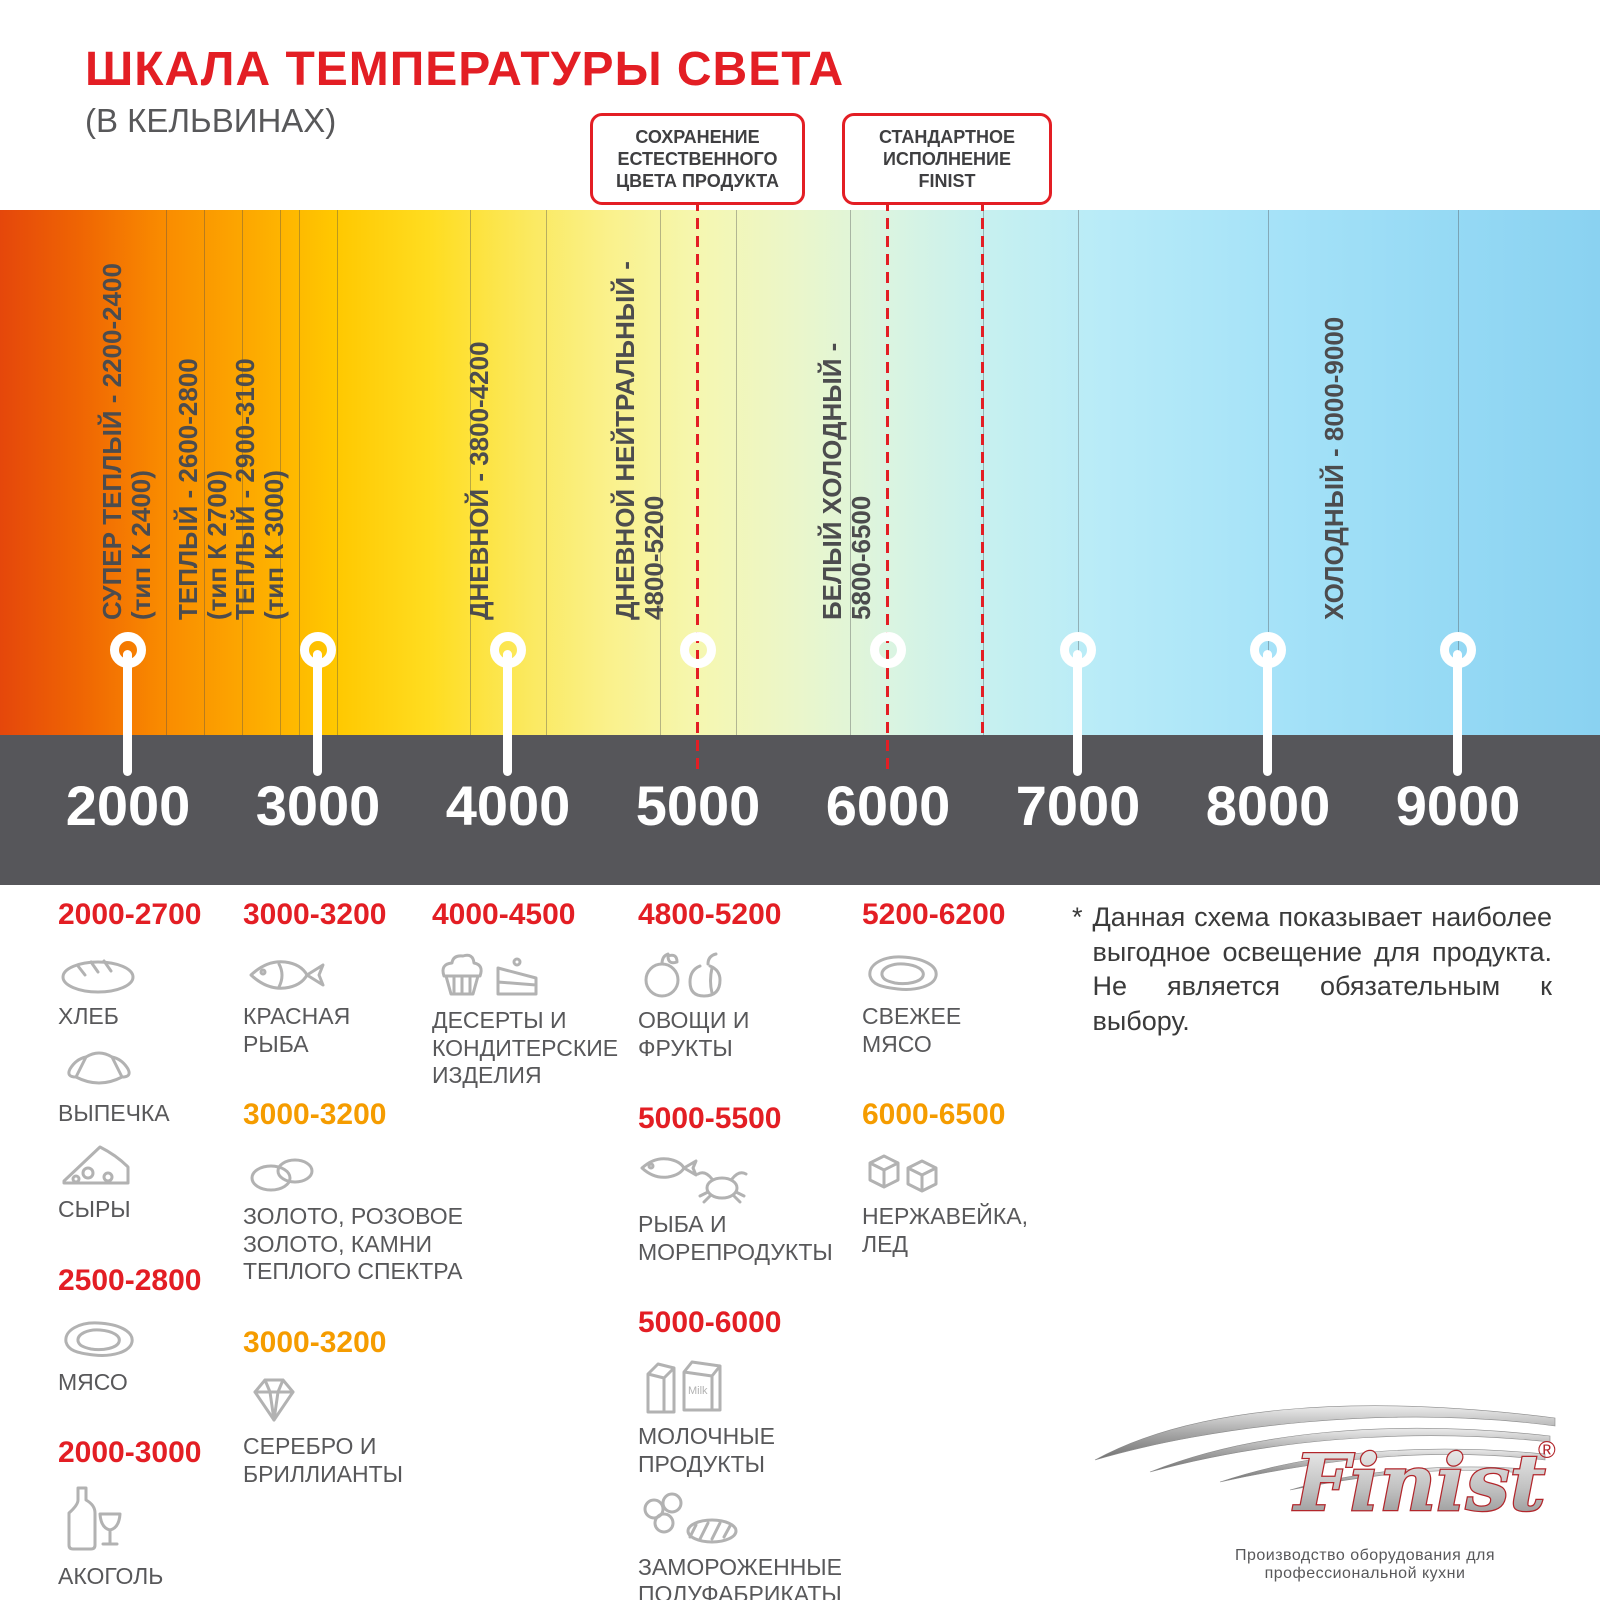  I want to click on item-label: СЫРЫ, so click(94, 1209).